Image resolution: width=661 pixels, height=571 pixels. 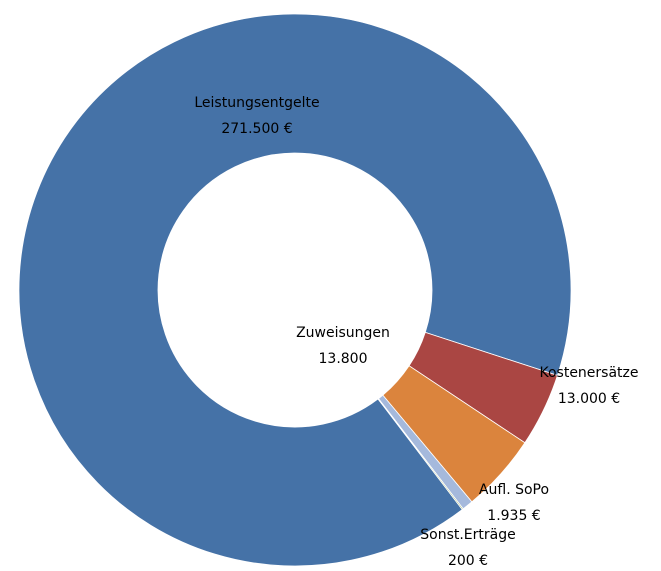 What do you see at coordinates (589, 399) in the screenshot?
I see `slice-value-label: 13.000 €` at bounding box center [589, 399].